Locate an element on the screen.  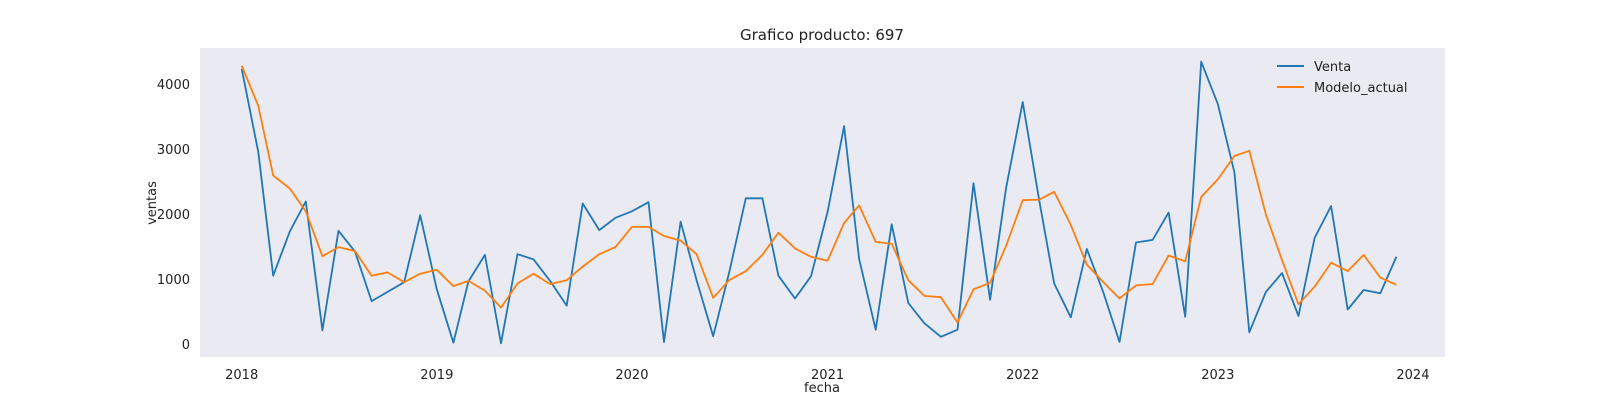
x-axis-label: fecha is located at coordinates (822, 388).